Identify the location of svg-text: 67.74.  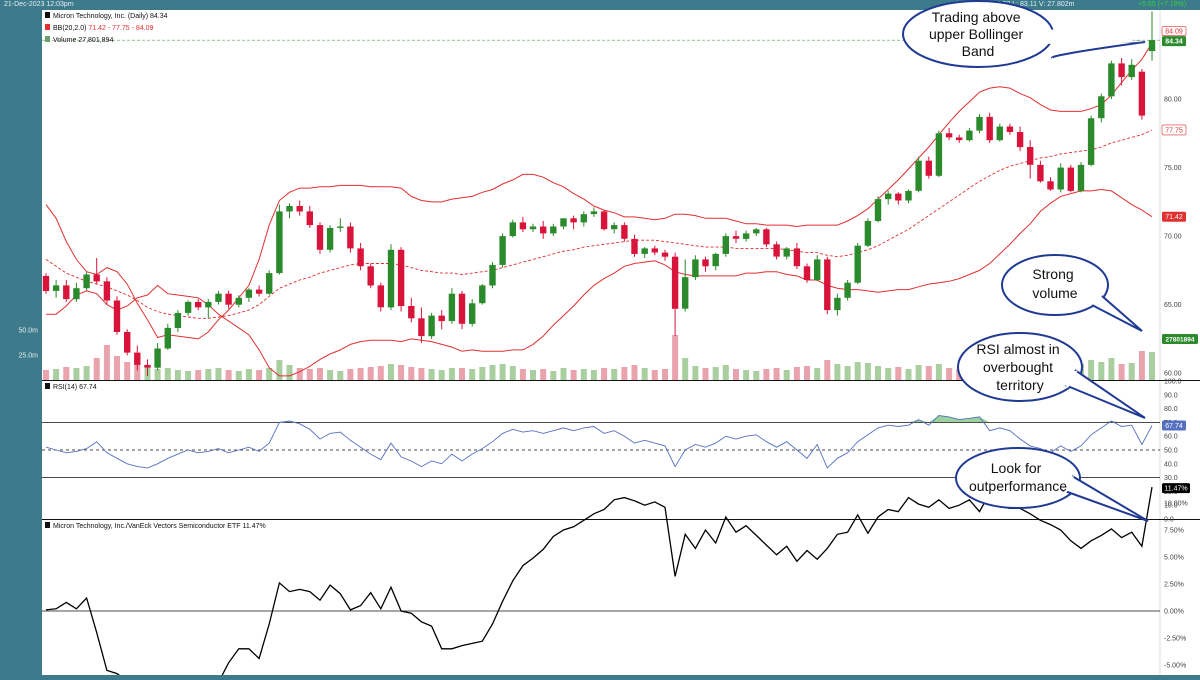
(1174, 426).